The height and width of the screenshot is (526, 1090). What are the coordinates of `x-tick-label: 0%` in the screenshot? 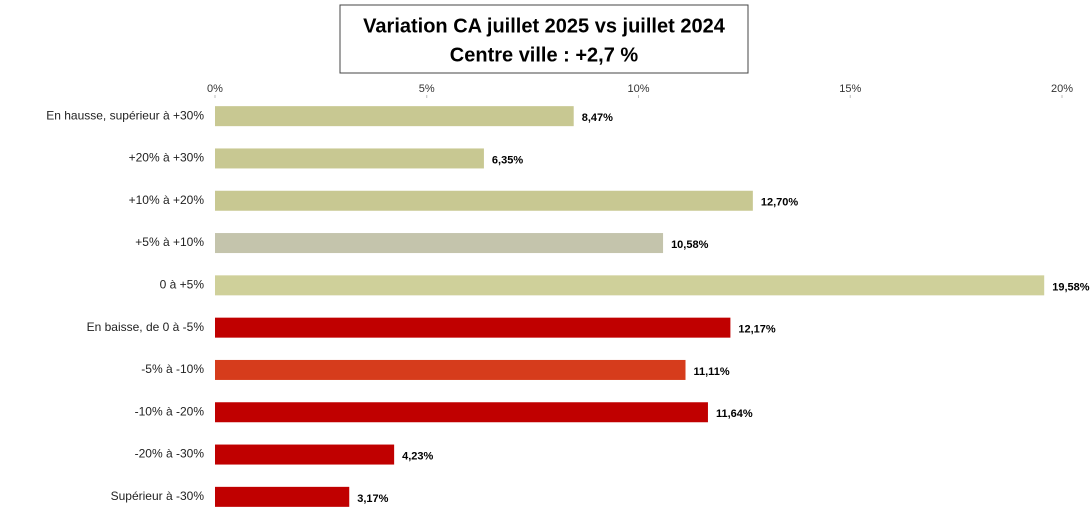 It's located at (215, 89).